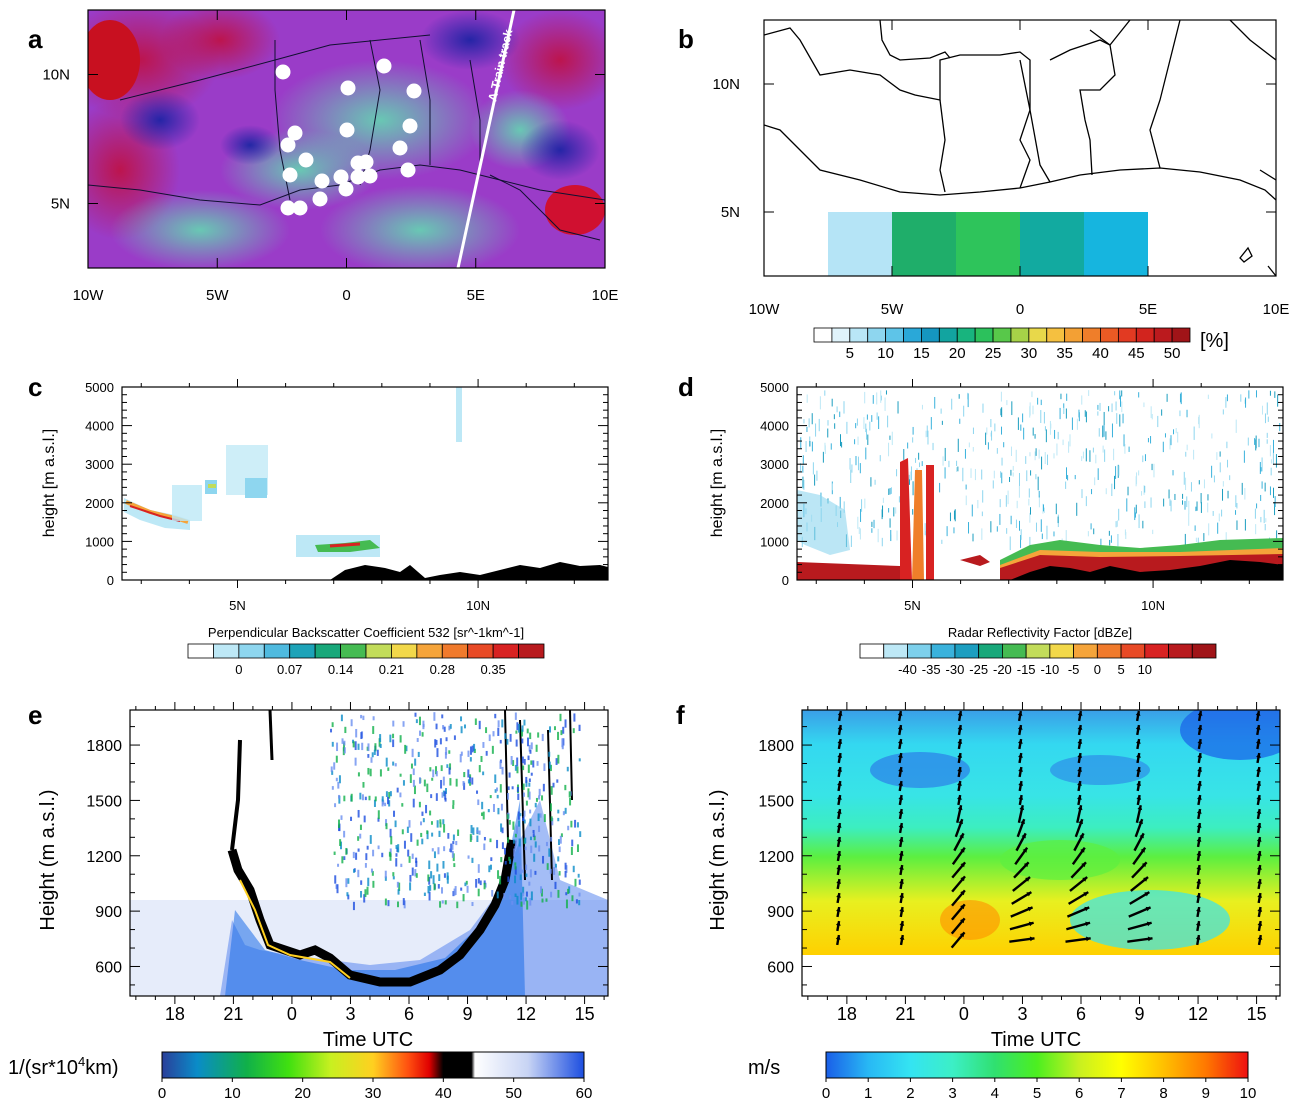  What do you see at coordinates (1040, 483) in the screenshot?
I see `radar-curtain` at bounding box center [1040, 483].